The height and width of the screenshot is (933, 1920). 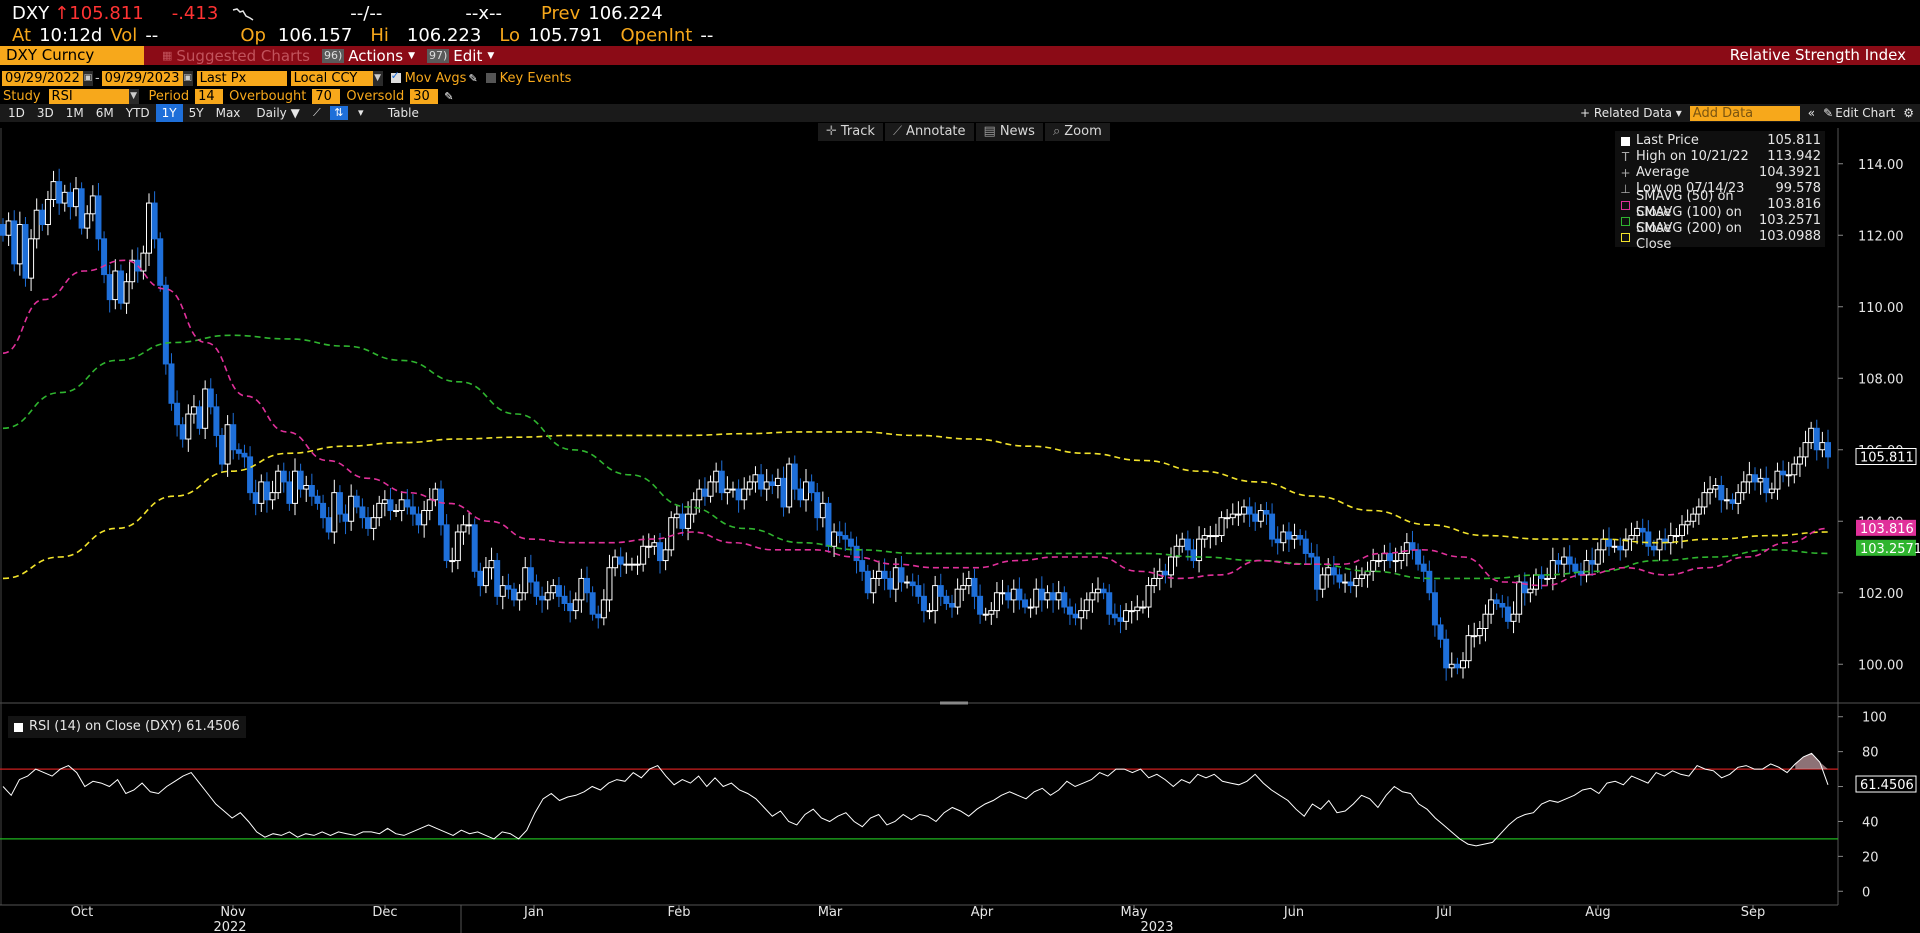 What do you see at coordinates (137, 113) in the screenshot?
I see `tab-ytd: YTD` at bounding box center [137, 113].